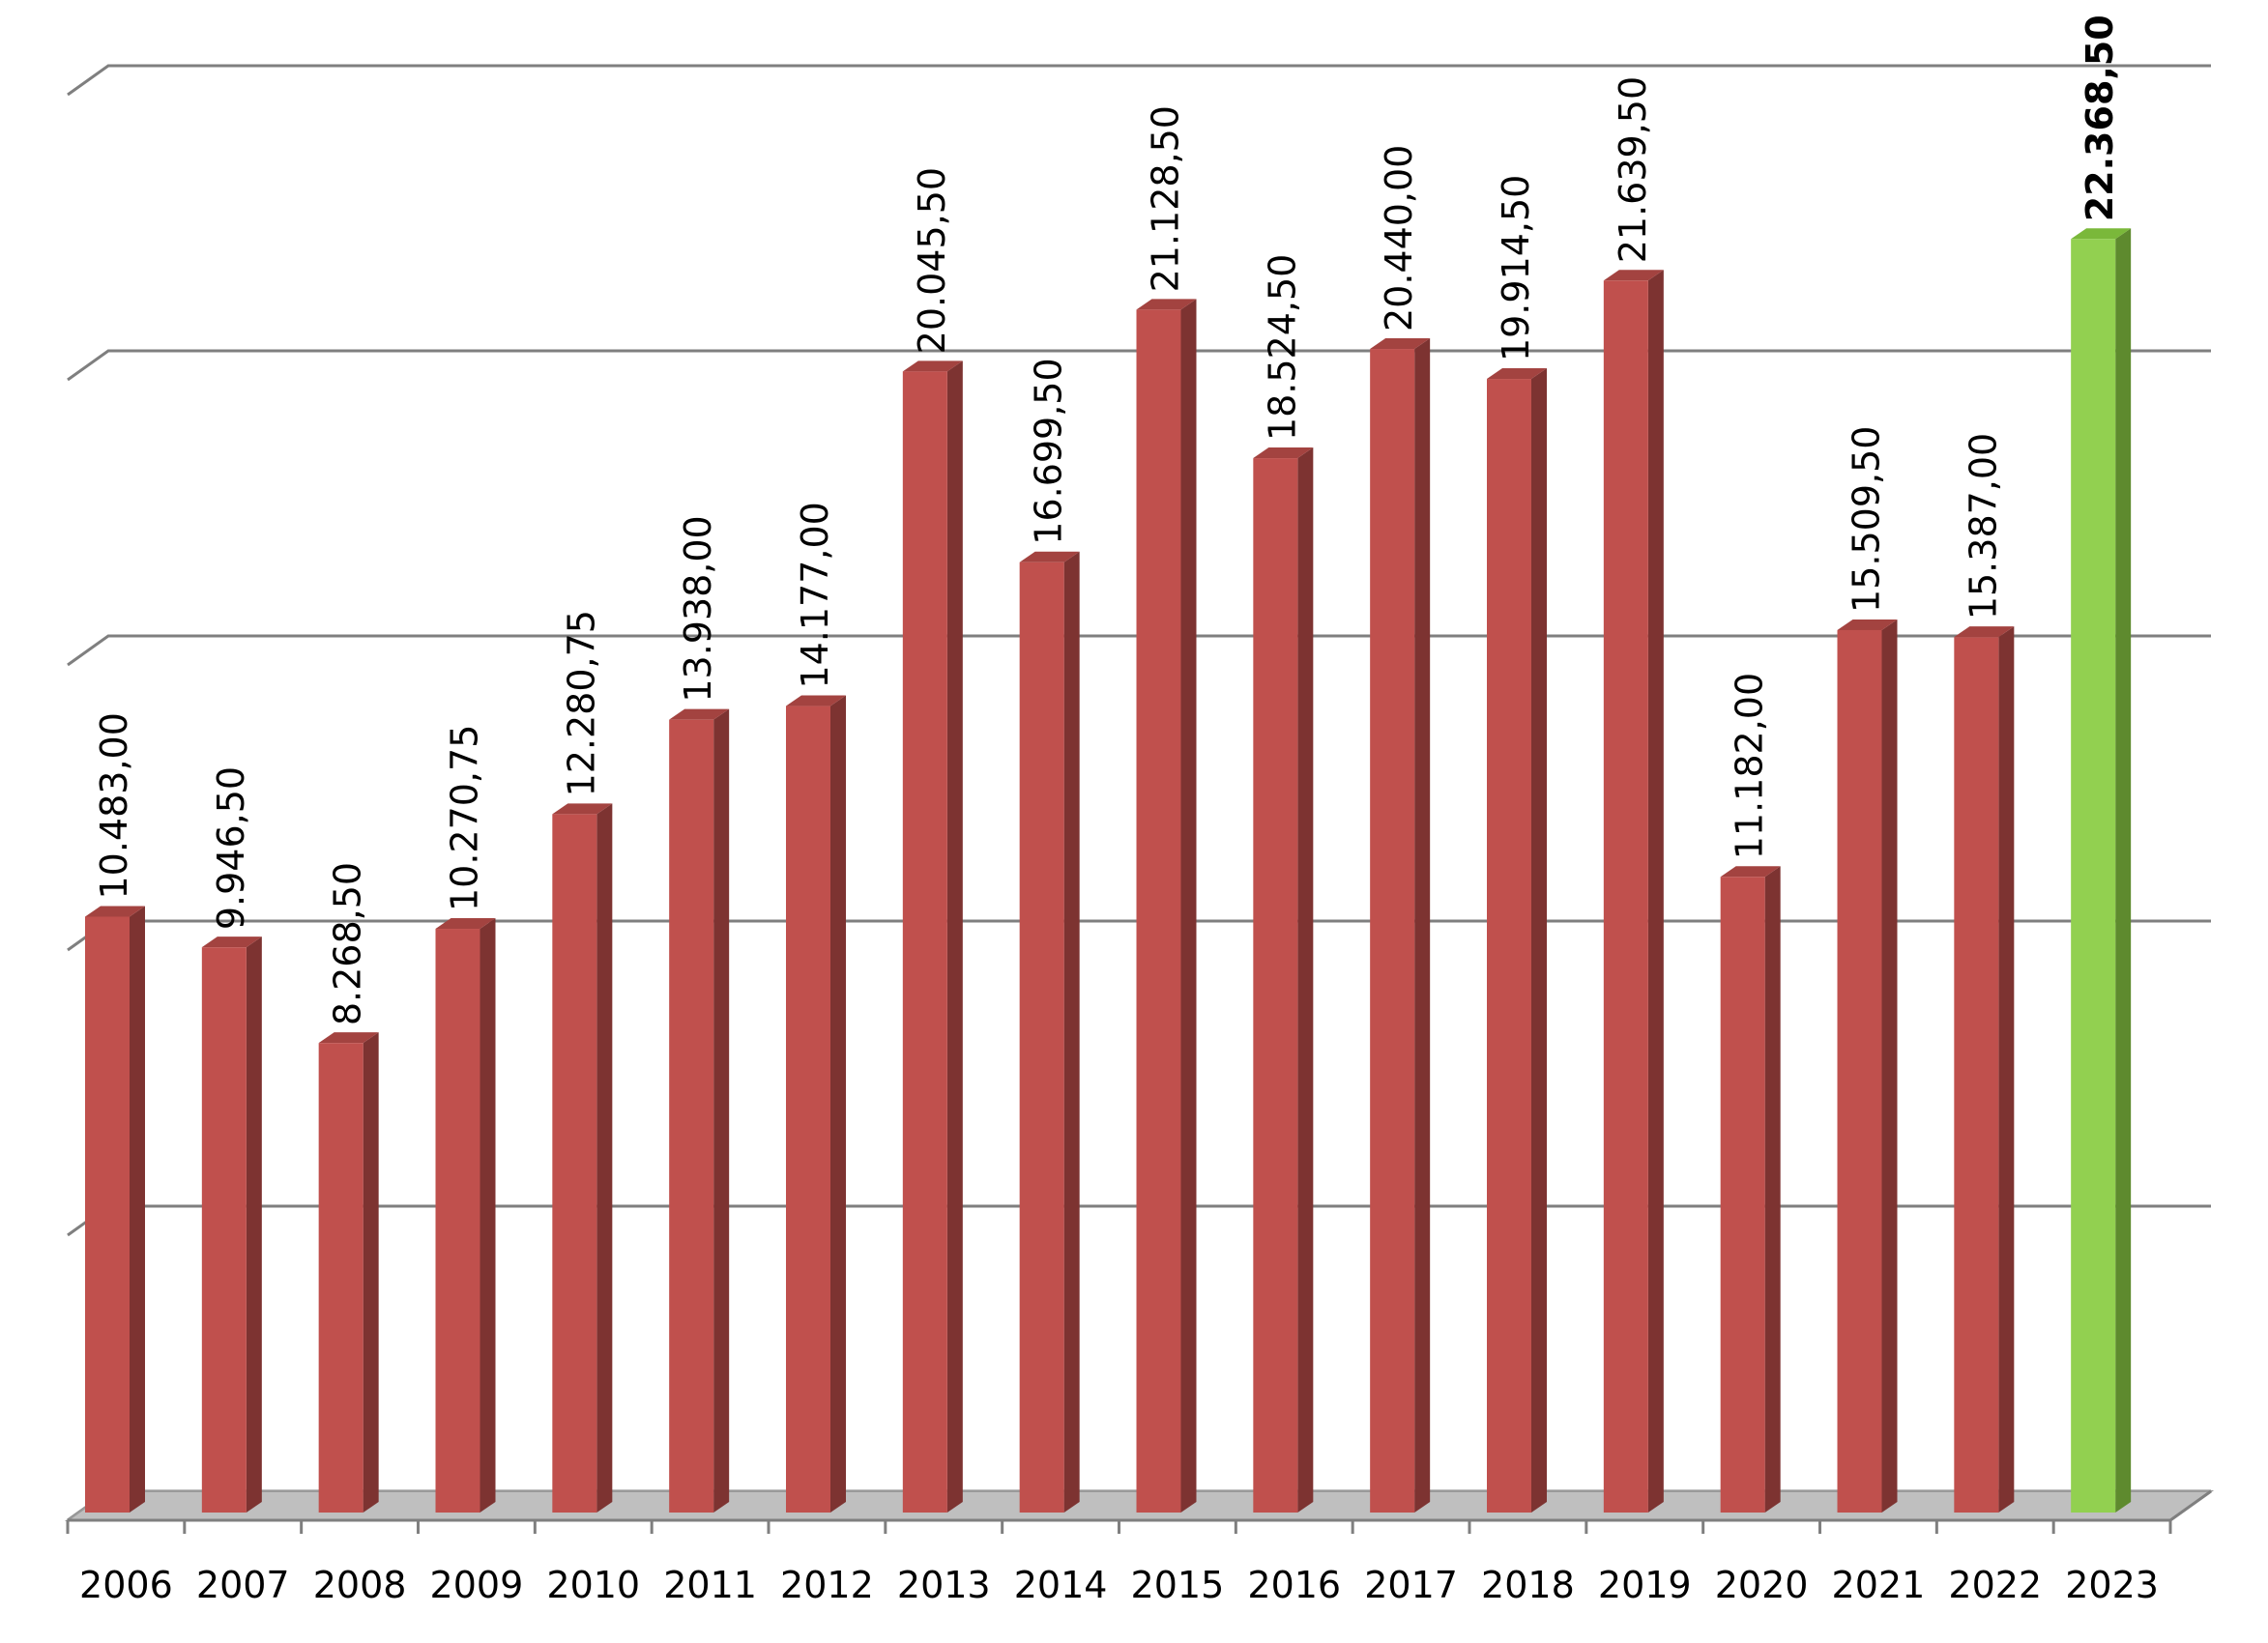 The height and width of the screenshot is (1643, 2268). Describe the element at coordinates (254, 1225) in the screenshot. I see `bar-side-2007` at that location.